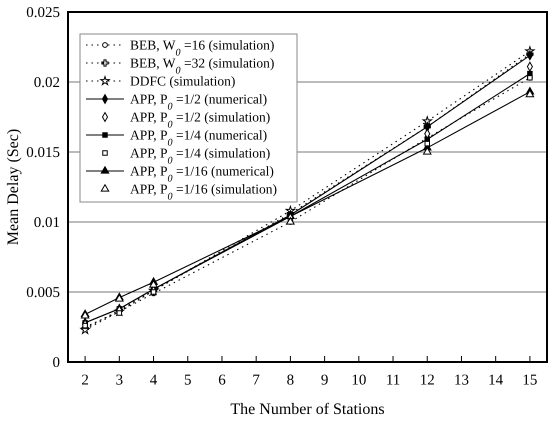 The width and height of the screenshot is (553, 421). Describe the element at coordinates (43, 12) in the screenshot. I see `y-tick-label: 0.025` at that location.